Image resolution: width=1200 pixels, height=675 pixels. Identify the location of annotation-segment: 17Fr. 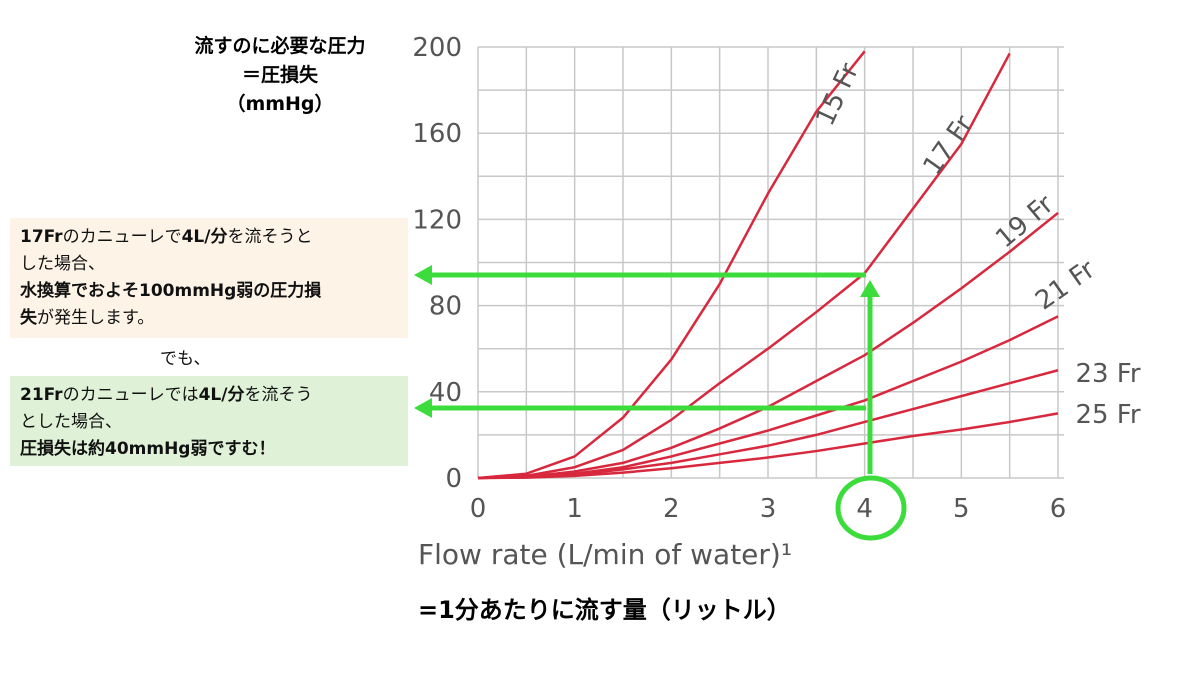
(41, 237).